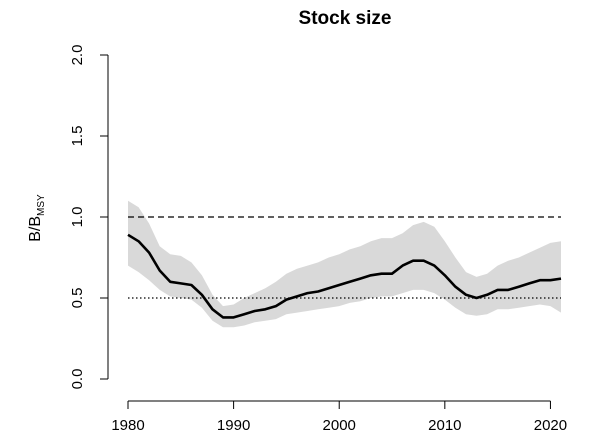 The image size is (591, 441). I want to click on x-tick-label: 2000, so click(339, 425).